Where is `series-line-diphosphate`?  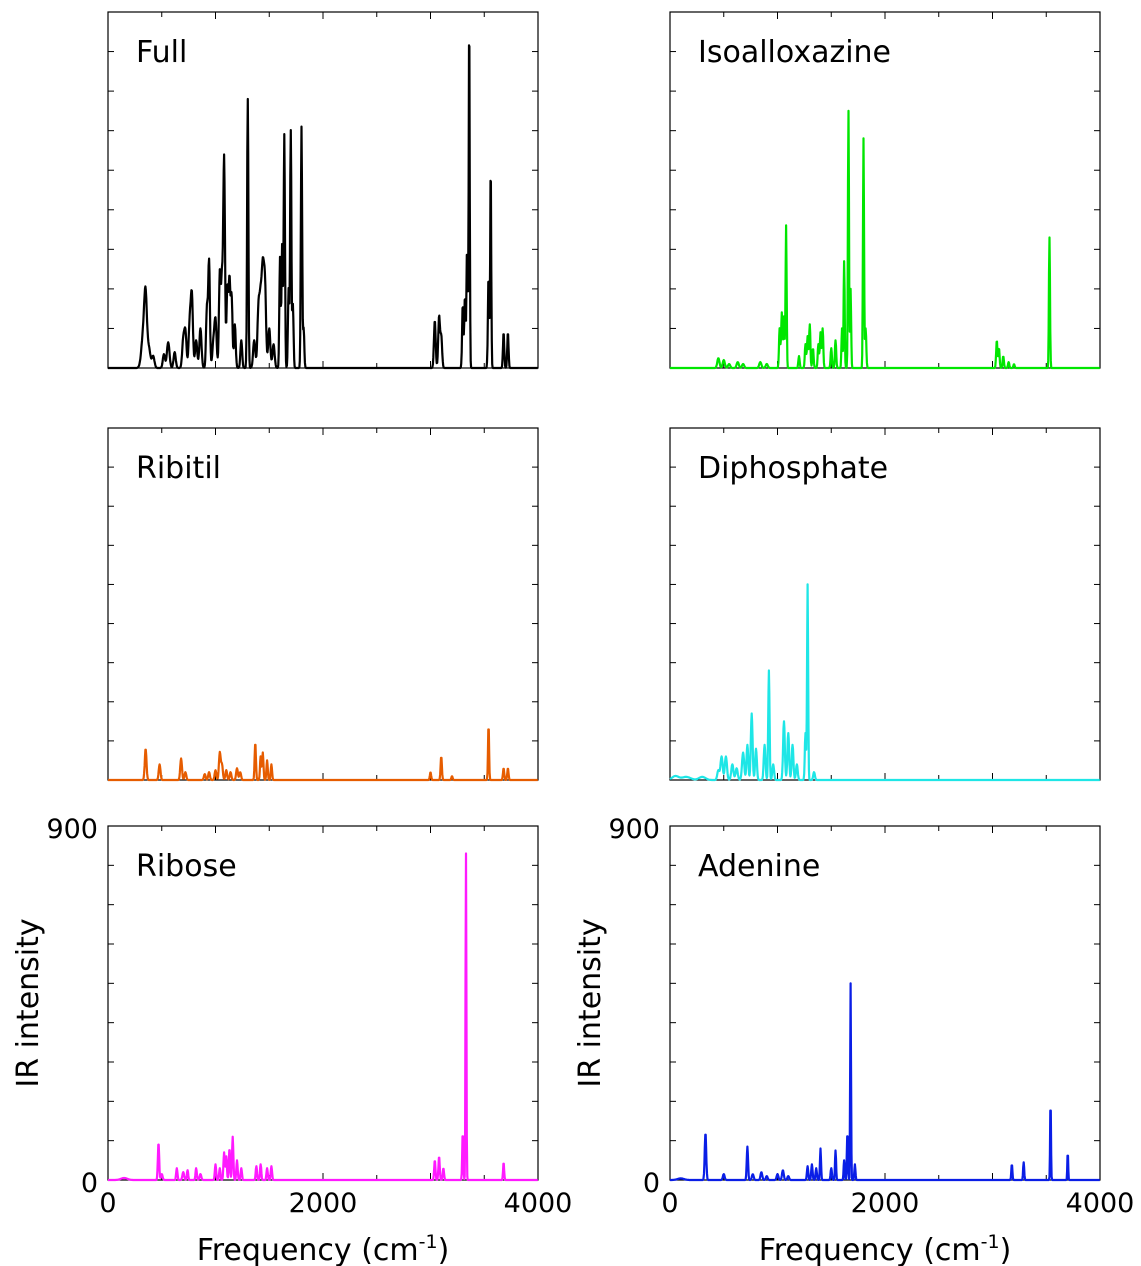
series-line-diphosphate is located at coordinates (885, 682).